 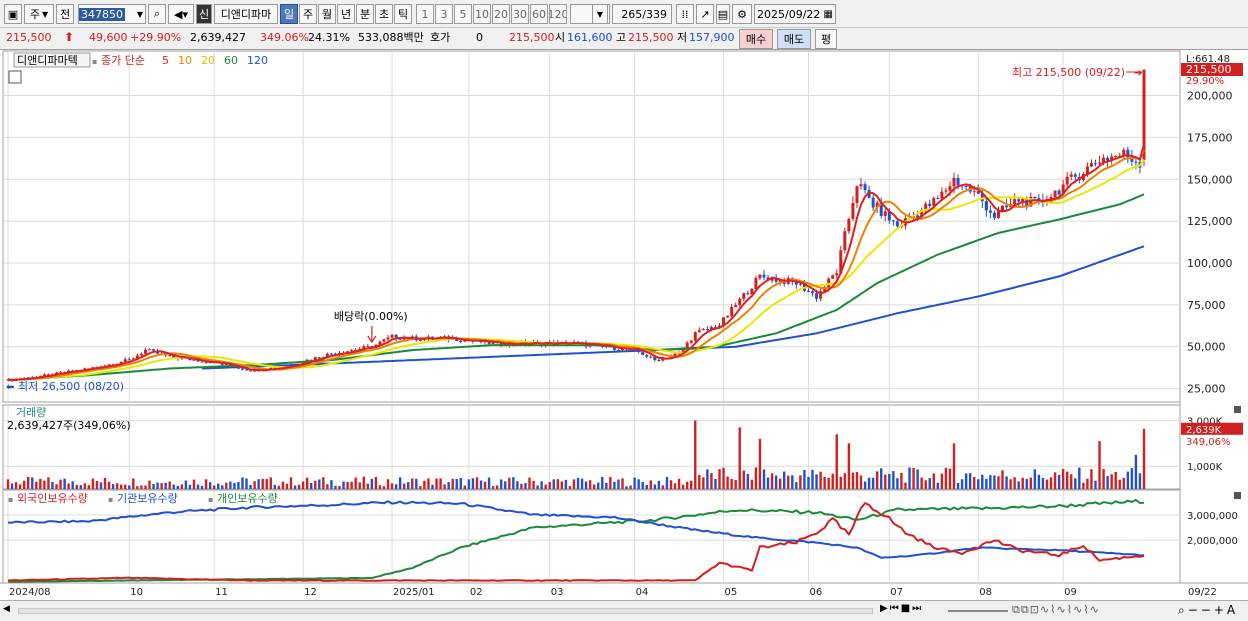 What do you see at coordinates (403, 14) in the screenshot?
I see `period-tab: 틱` at bounding box center [403, 14].